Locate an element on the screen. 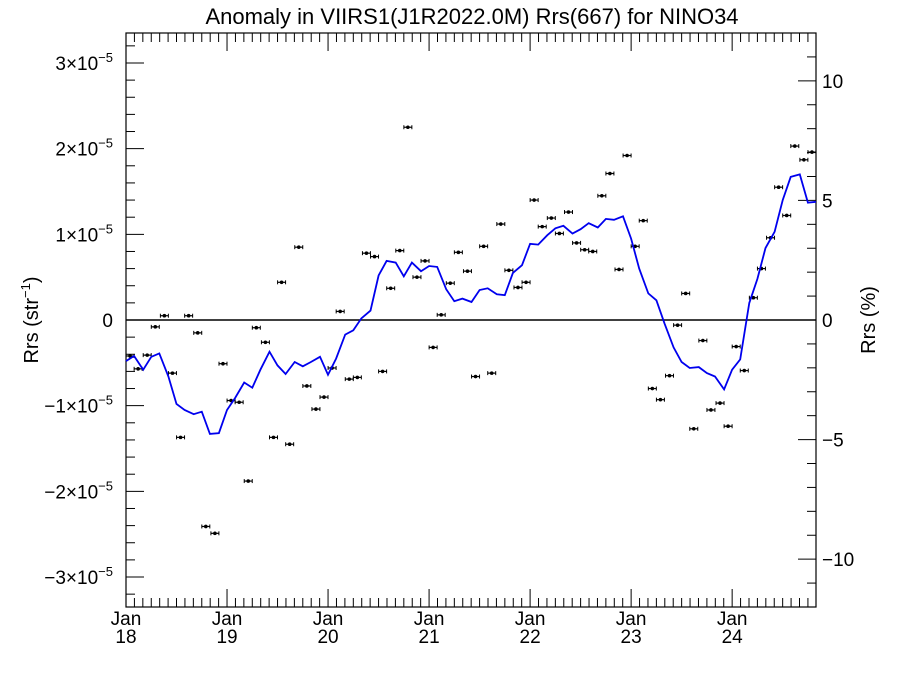 This screenshot has height=675, width=900. left-tick-label: −3×10⁻⁵ is located at coordinates (78, 576).